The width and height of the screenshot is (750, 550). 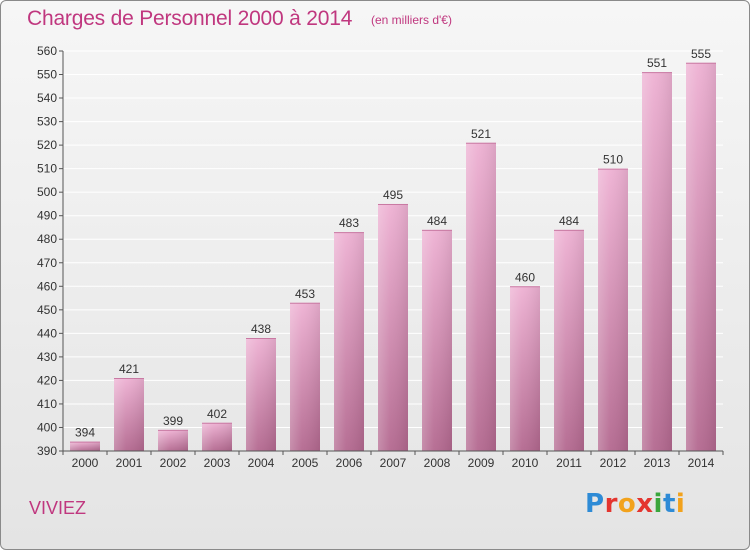 What do you see at coordinates (47, 122) in the screenshot?
I see `y-tick-label: 530` at bounding box center [47, 122].